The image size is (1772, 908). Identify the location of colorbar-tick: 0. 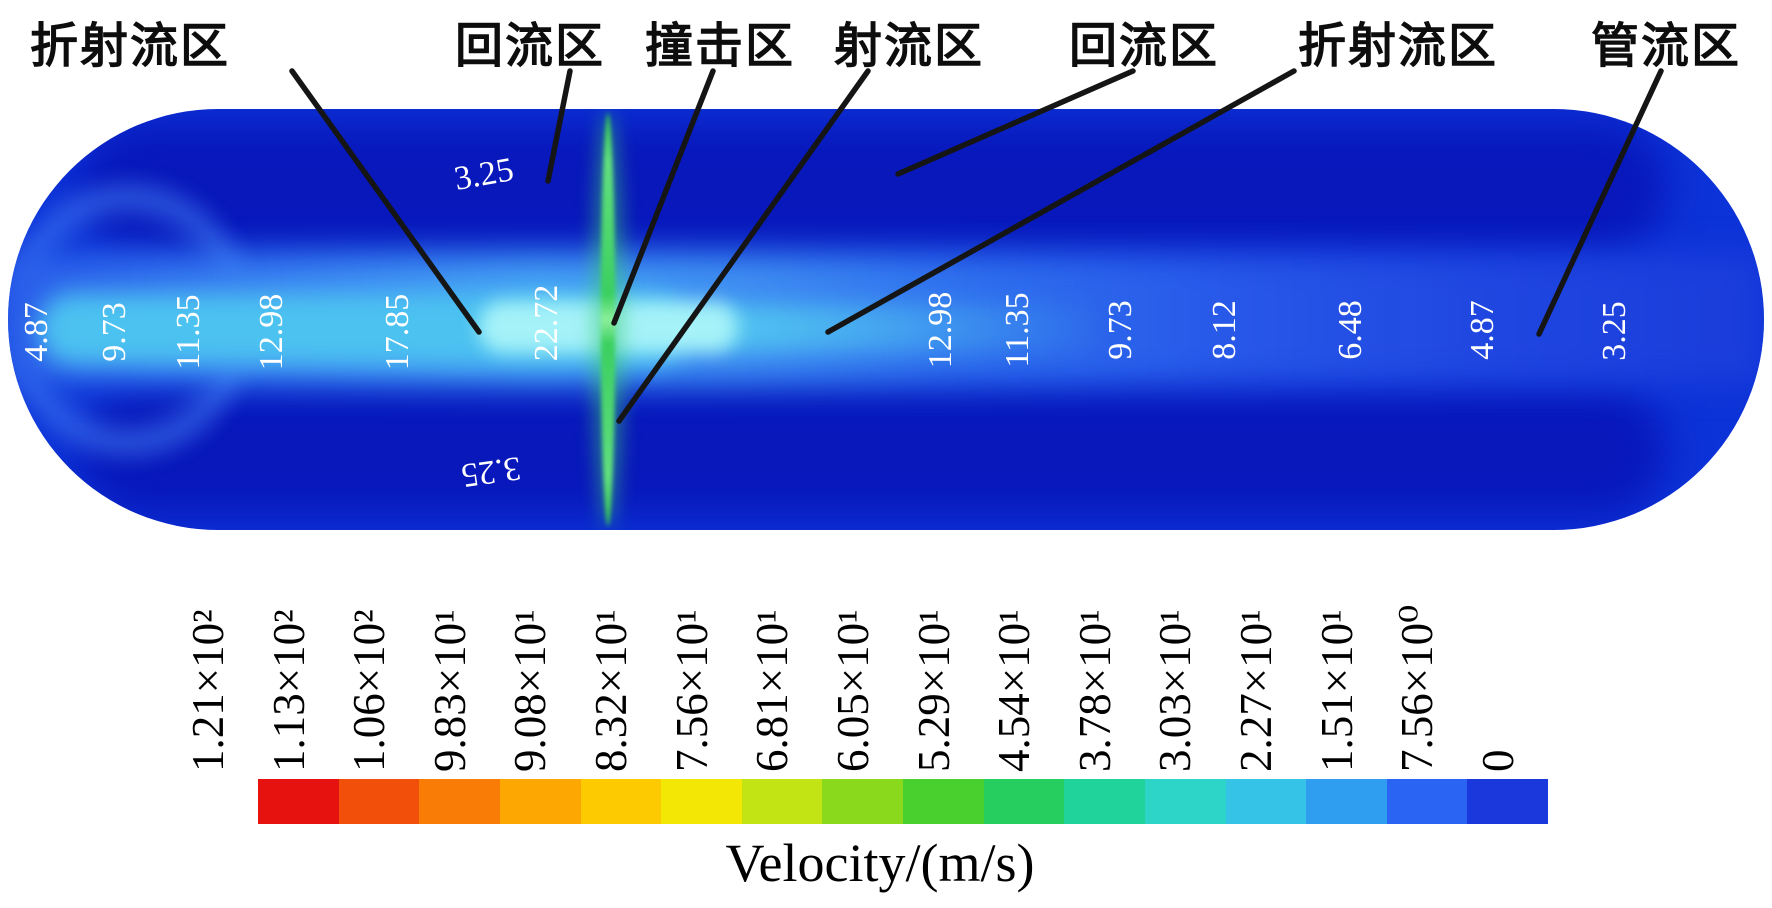
(1498, 761).